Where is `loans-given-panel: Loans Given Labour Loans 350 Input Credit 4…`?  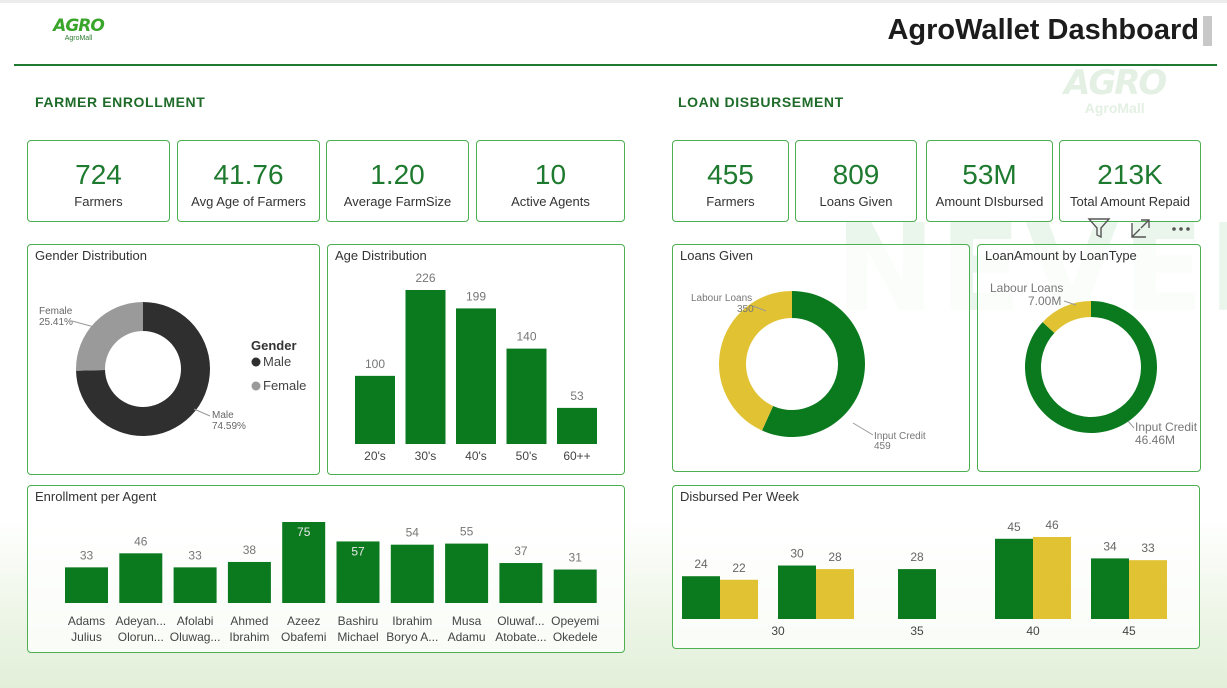
loans-given-panel: Loans Given Labour Loans 350 Input Credit 4… is located at coordinates (821, 358).